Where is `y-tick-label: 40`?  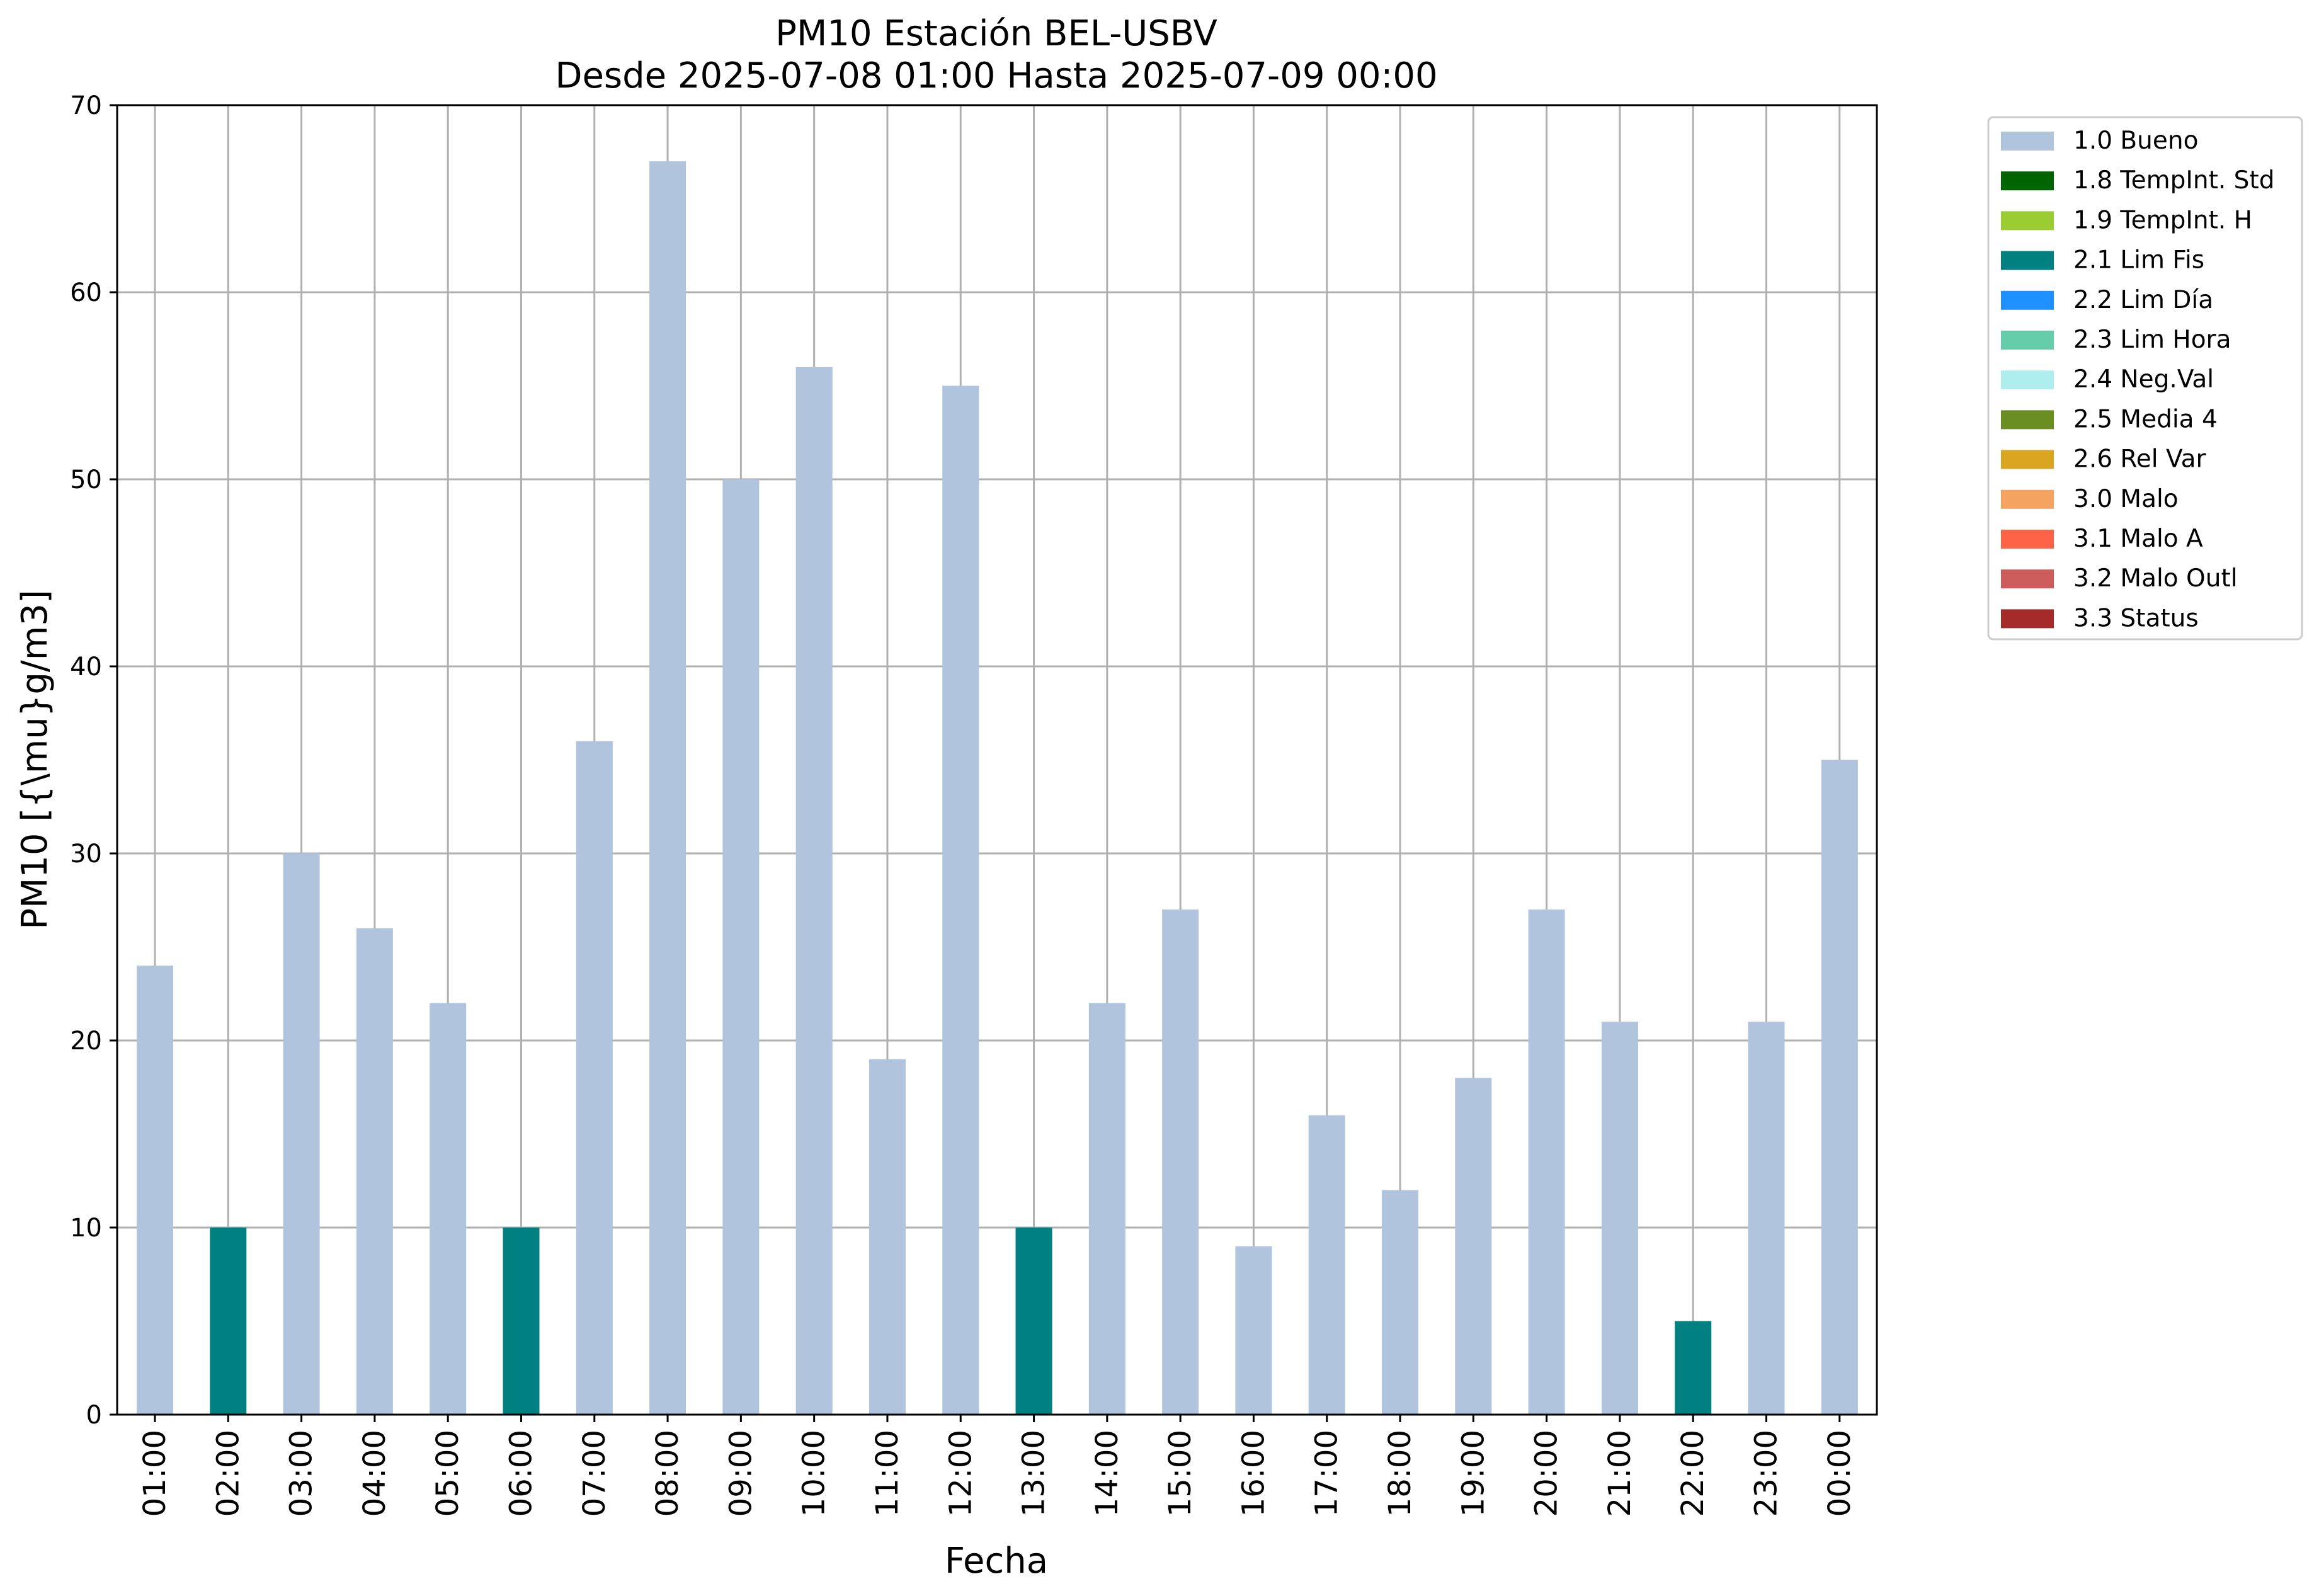 y-tick-label: 40 is located at coordinates (86, 667).